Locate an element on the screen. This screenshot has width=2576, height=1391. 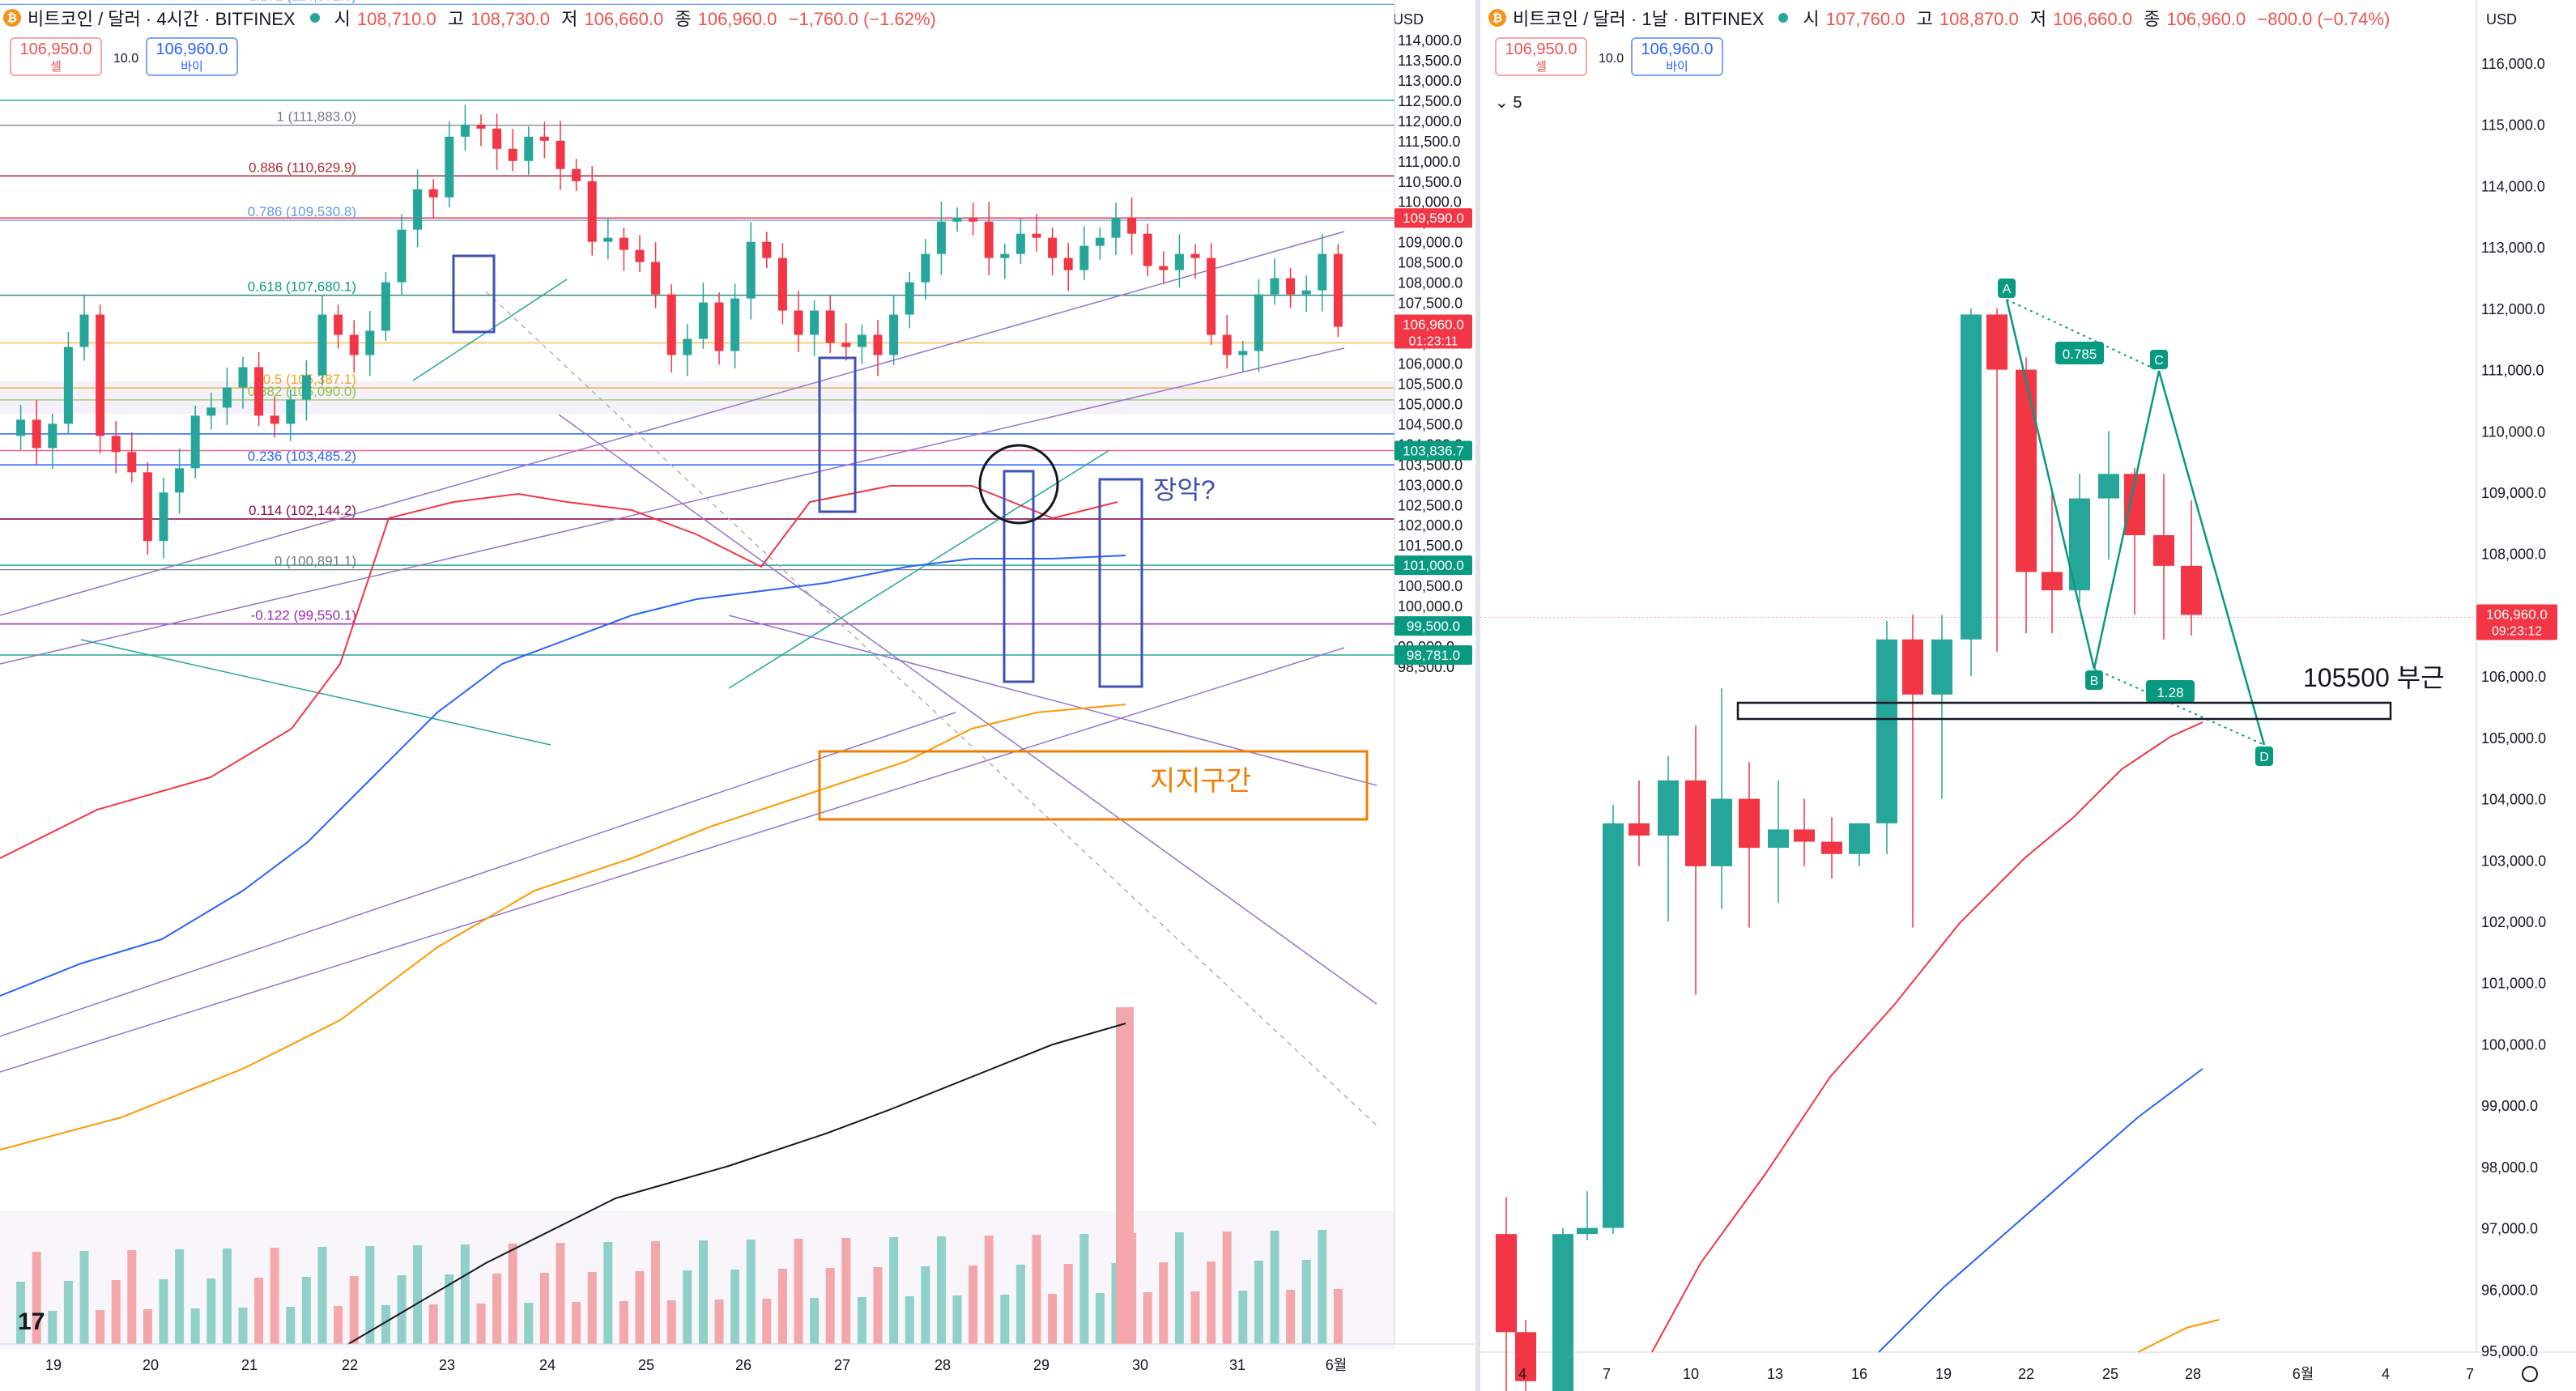
price-tag-countdown: 09:23:12 is located at coordinates (2517, 631).